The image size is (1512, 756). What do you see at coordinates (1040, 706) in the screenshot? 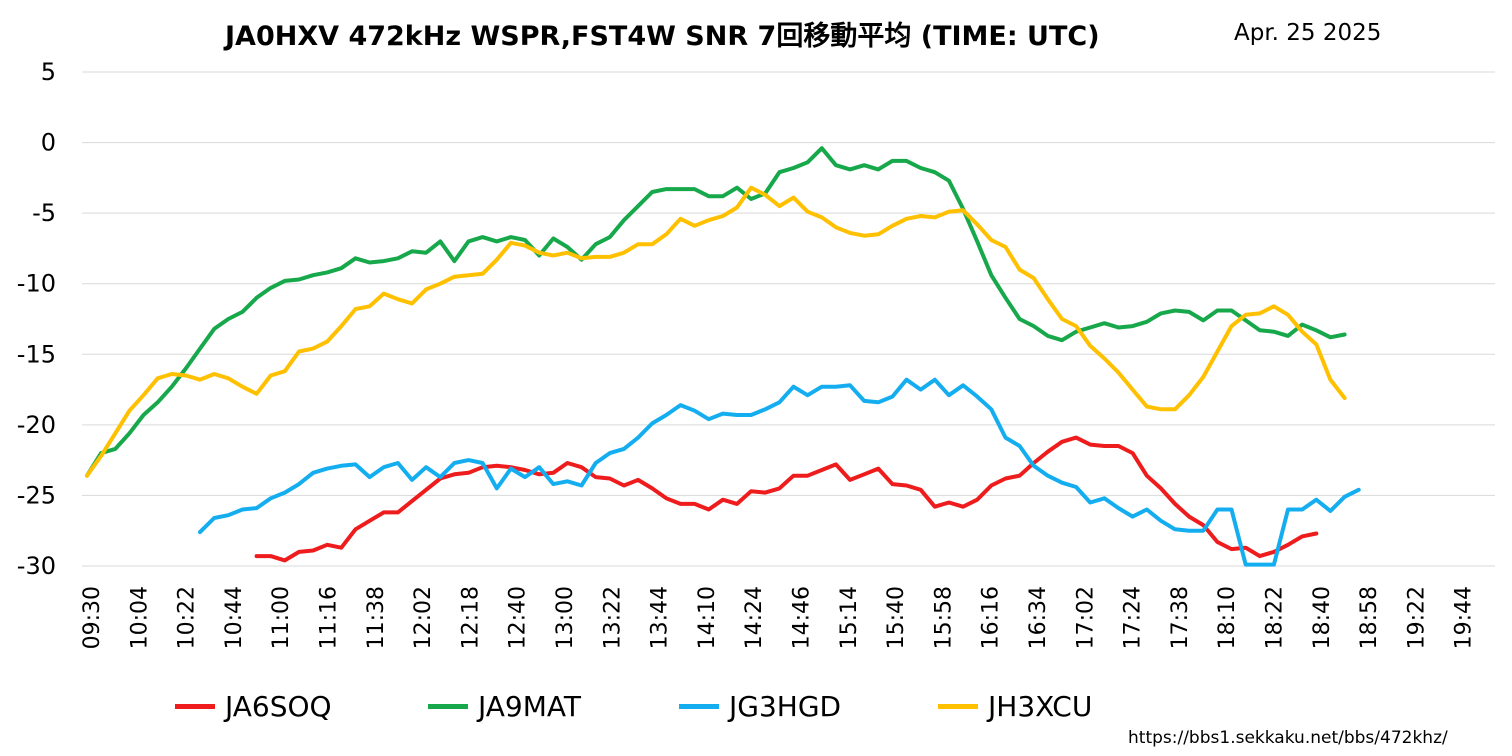
I see `legend-label-jh3xcu: JH3XCU` at bounding box center [1040, 706].